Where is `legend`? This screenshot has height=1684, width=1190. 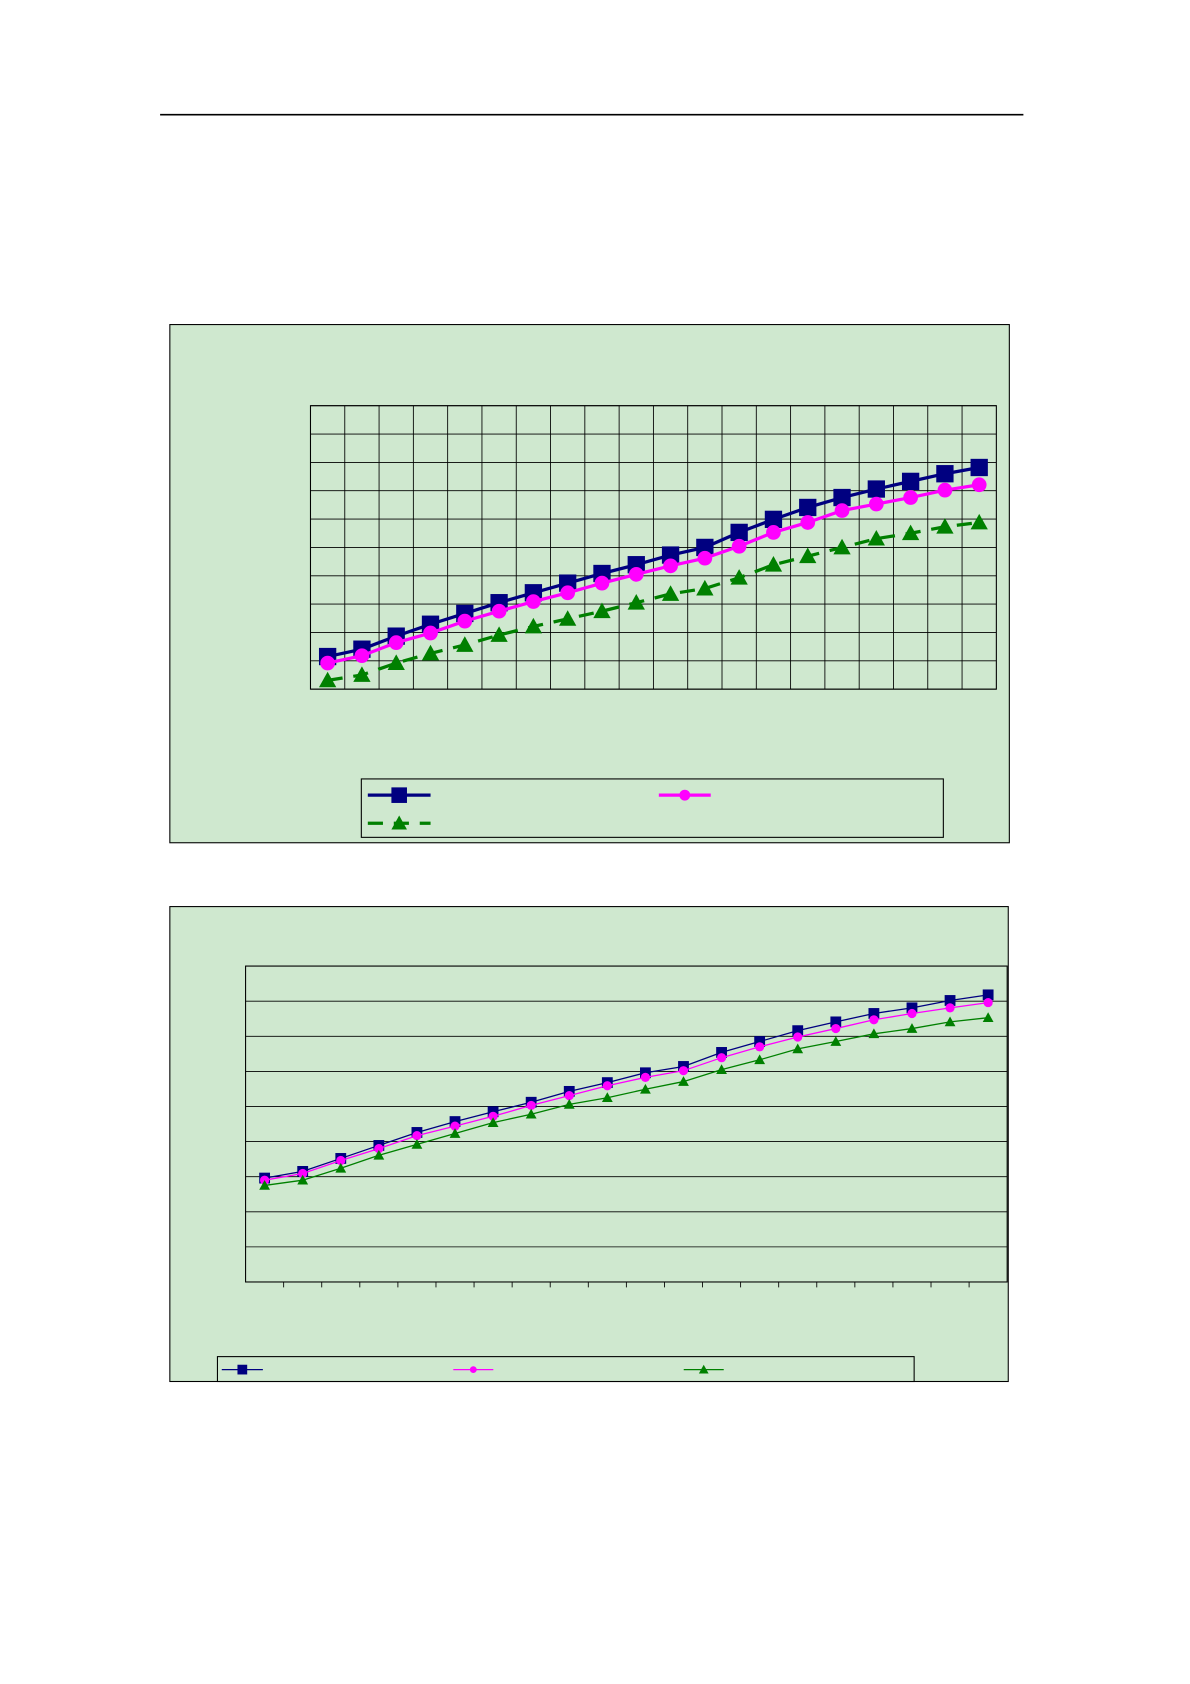
legend is located at coordinates (652, 808).